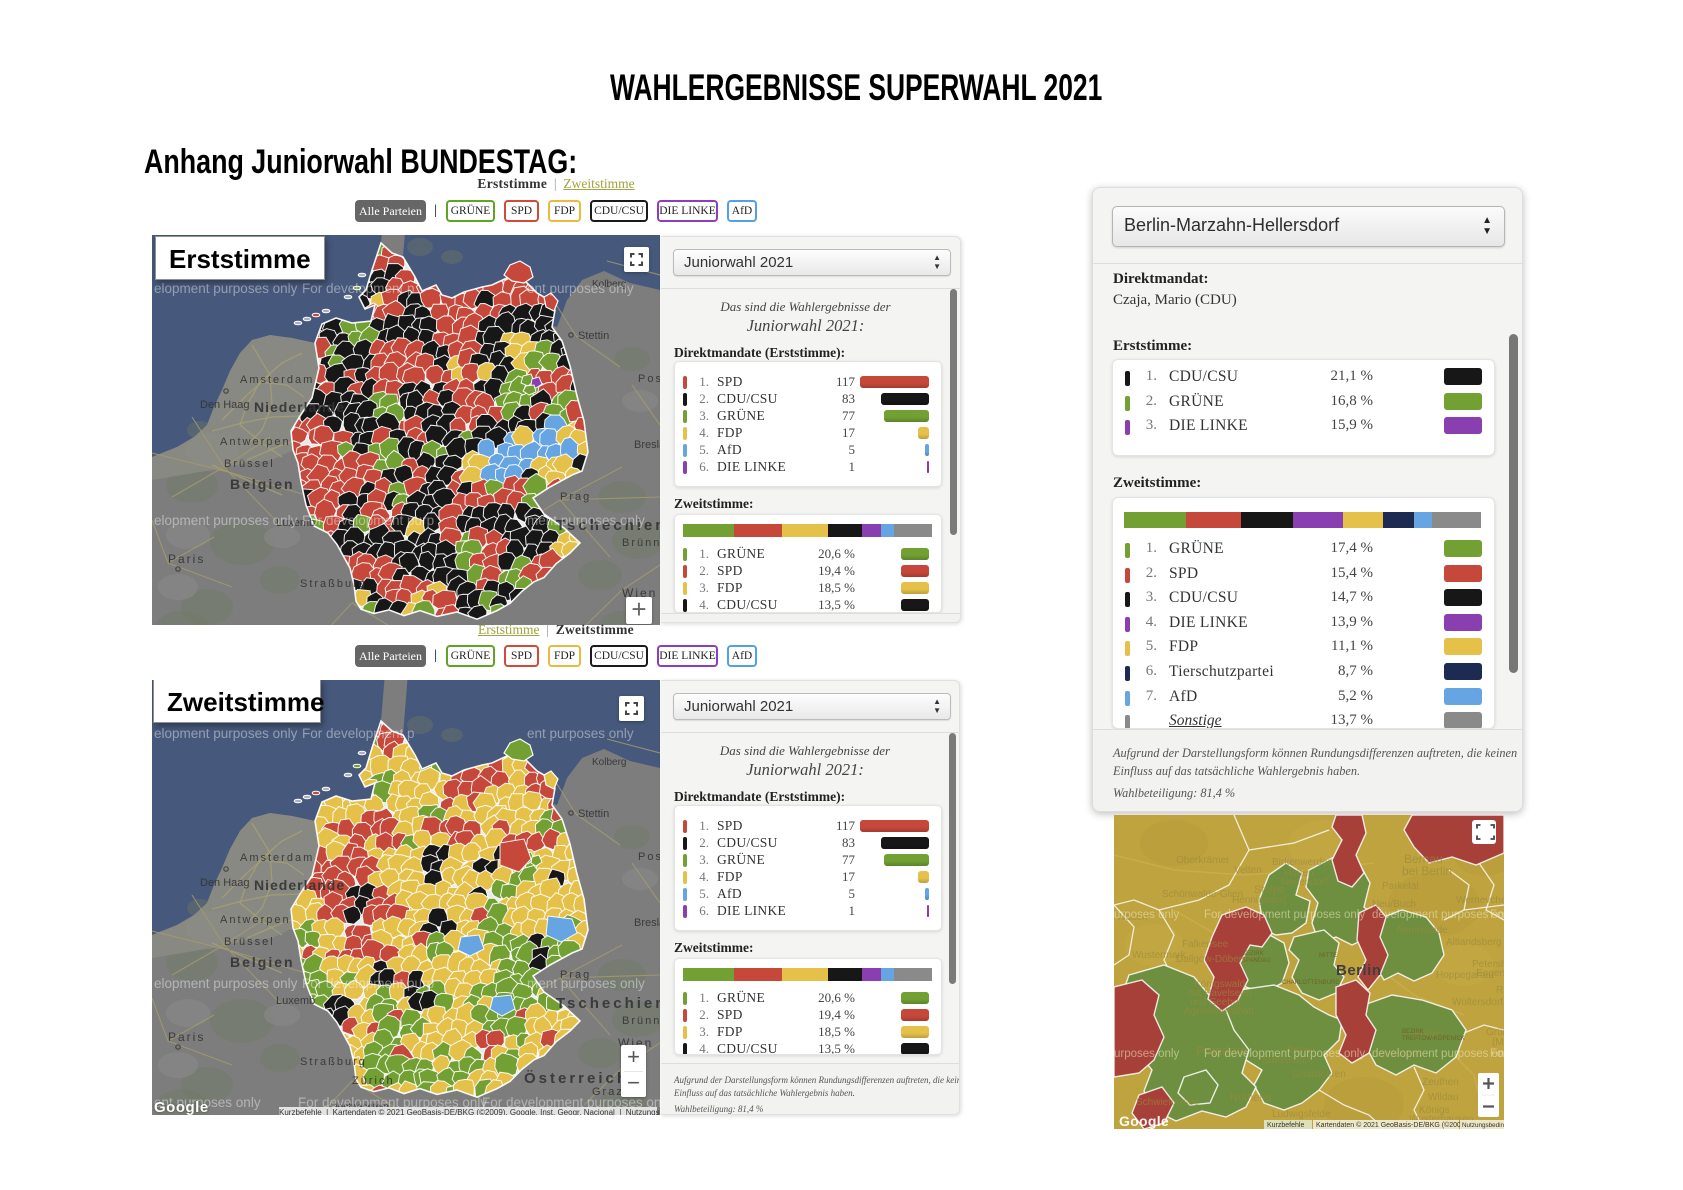 This screenshot has height=1190, width=1683. Describe the element at coordinates (373, 1081) in the screenshot. I see `svg-text: Zürich` at that location.